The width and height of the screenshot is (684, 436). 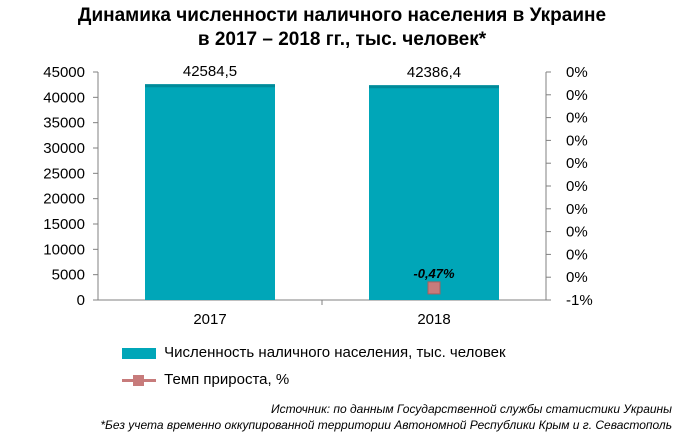 I want to click on y-tick-label: 10000, so click(x=64, y=249).